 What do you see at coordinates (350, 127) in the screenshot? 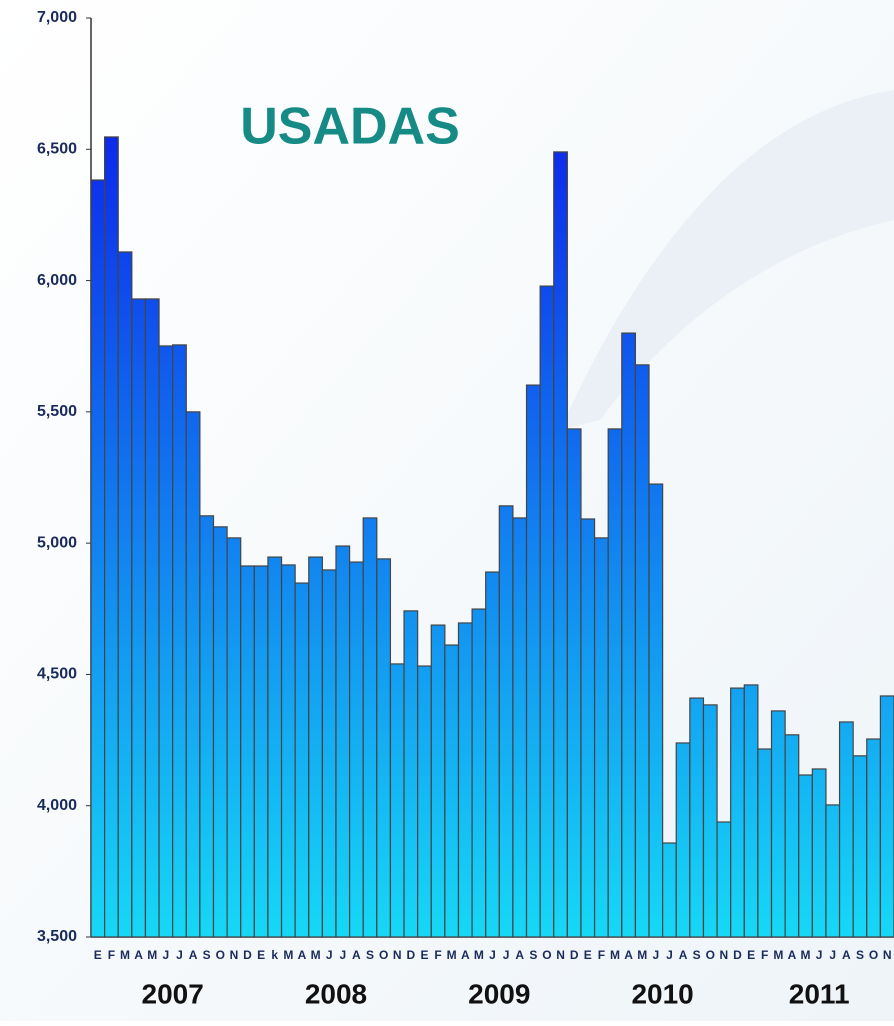
I see `chart-title: USADAS` at bounding box center [350, 127].